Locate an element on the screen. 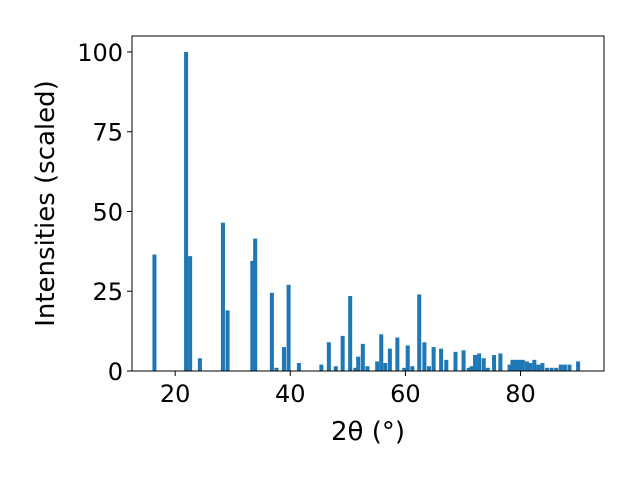 The width and height of the screenshot is (640, 480). y-axis-ticks: 0 25 50 75 100 is located at coordinates (104, 212).